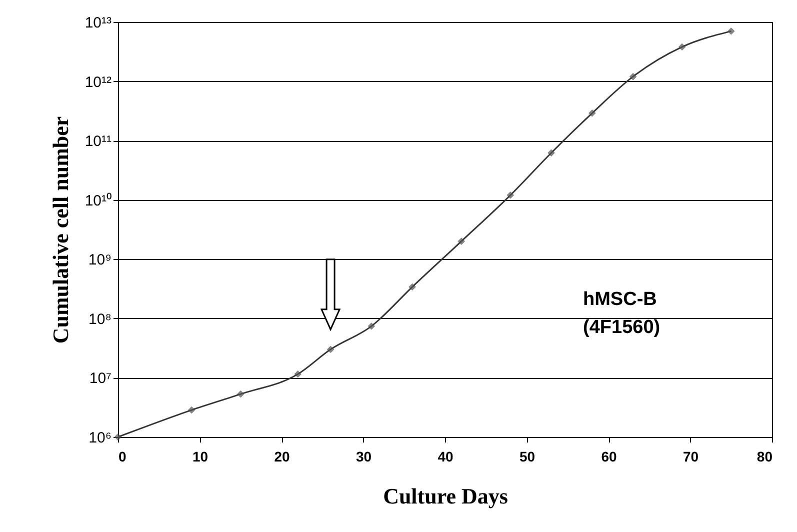 This screenshot has height=532, width=797. I want to click on y-tick-label: 10¹³, so click(98, 23).